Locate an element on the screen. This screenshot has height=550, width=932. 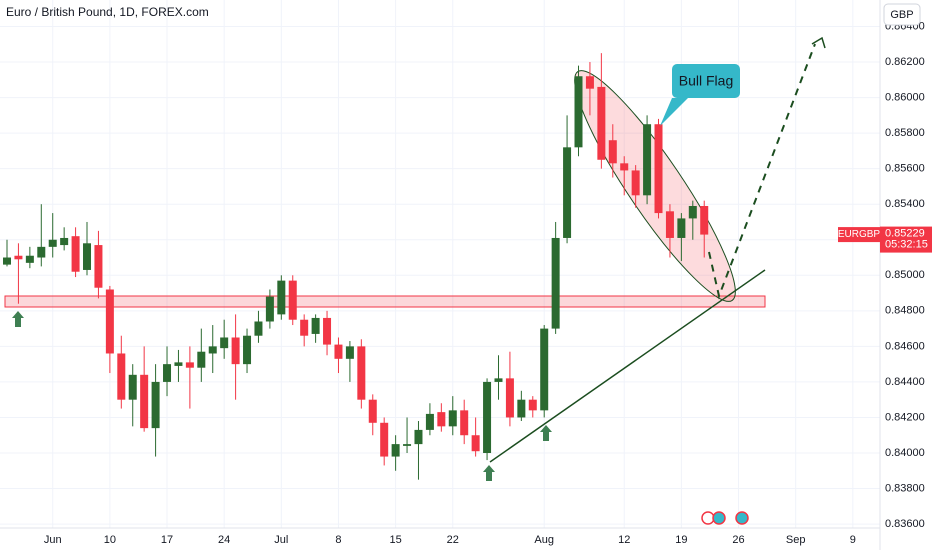
symbol-tag is located at coordinates (859, 235).